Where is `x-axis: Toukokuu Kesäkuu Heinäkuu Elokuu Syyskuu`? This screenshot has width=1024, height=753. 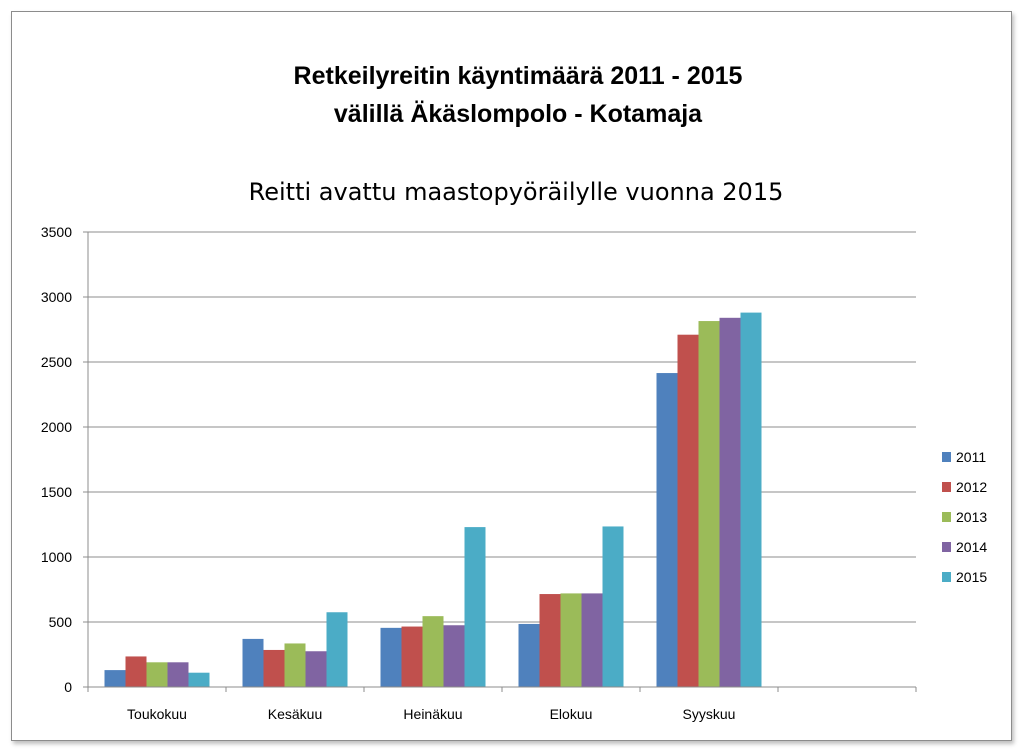
x-axis: Toukokuu Kesäkuu Heinäkuu Elokuu Syyskuu is located at coordinates (502, 704).